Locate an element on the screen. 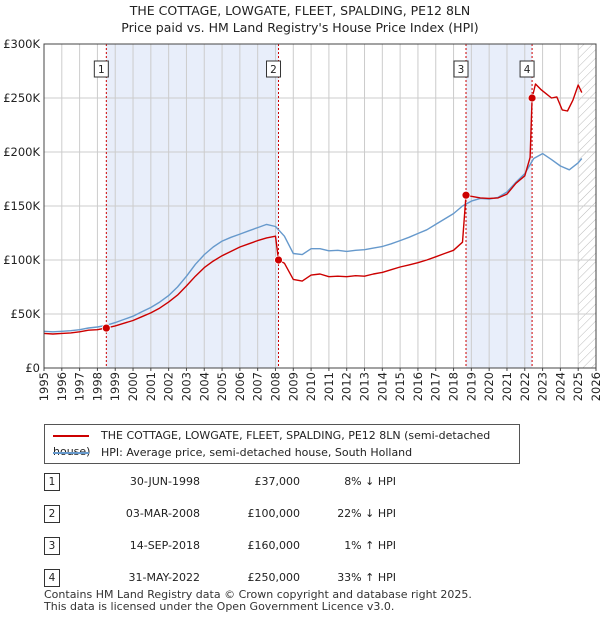 The image size is (600, 620). transaction-number: 4 is located at coordinates (52, 578).